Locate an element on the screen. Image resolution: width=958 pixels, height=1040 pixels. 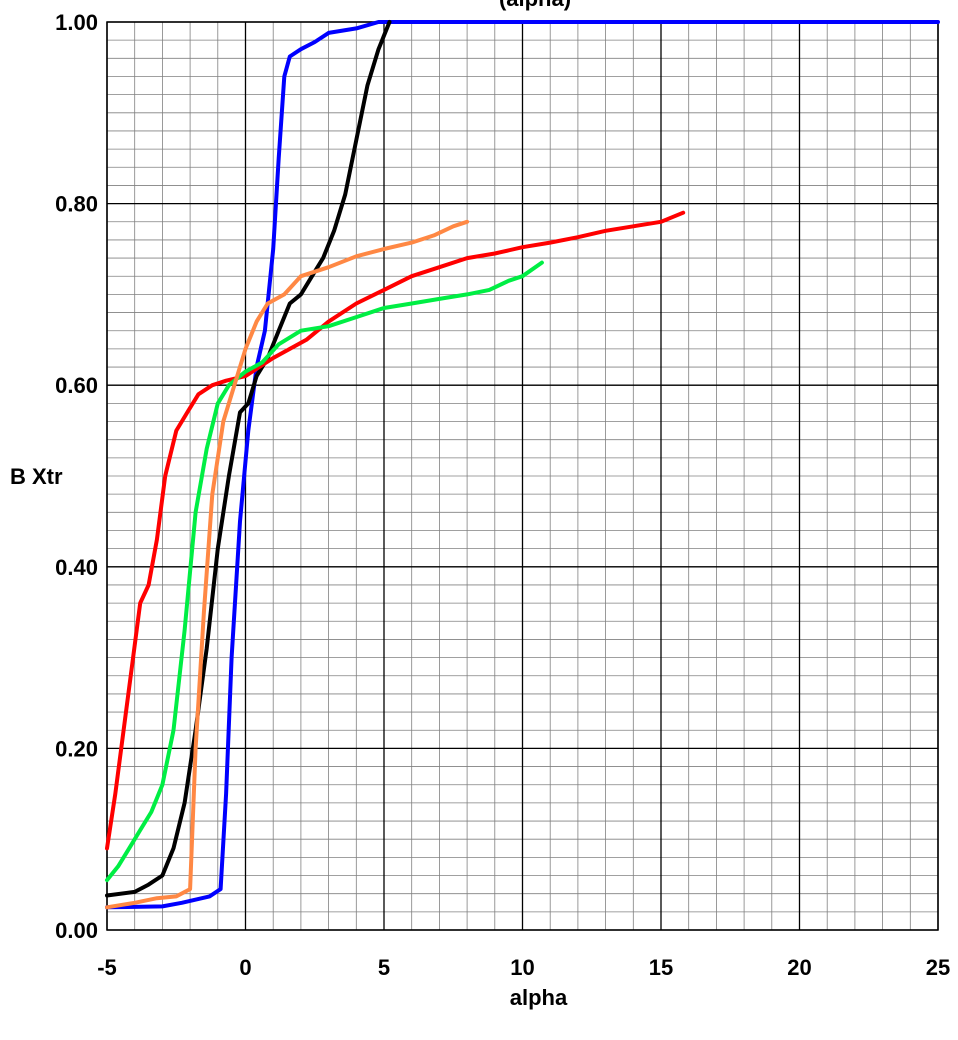
y-tick-label: 0.00 is located at coordinates (76, 930).